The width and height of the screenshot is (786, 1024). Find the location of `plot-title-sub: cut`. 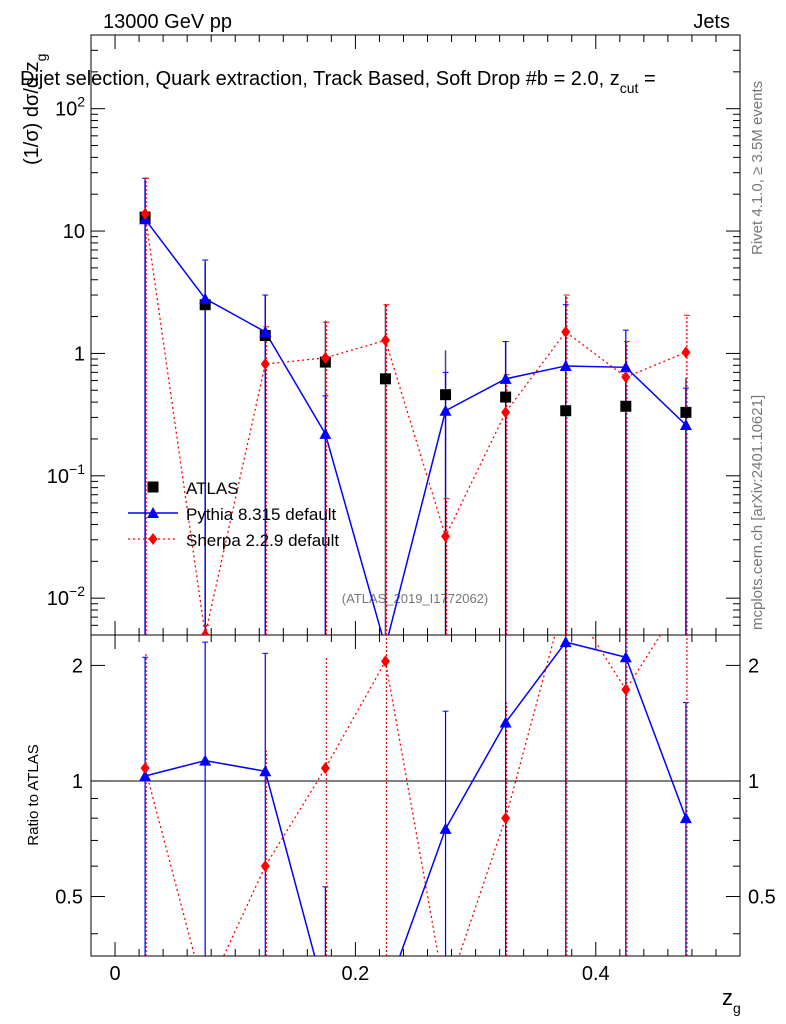

plot-title-sub: cut is located at coordinates (629, 88).